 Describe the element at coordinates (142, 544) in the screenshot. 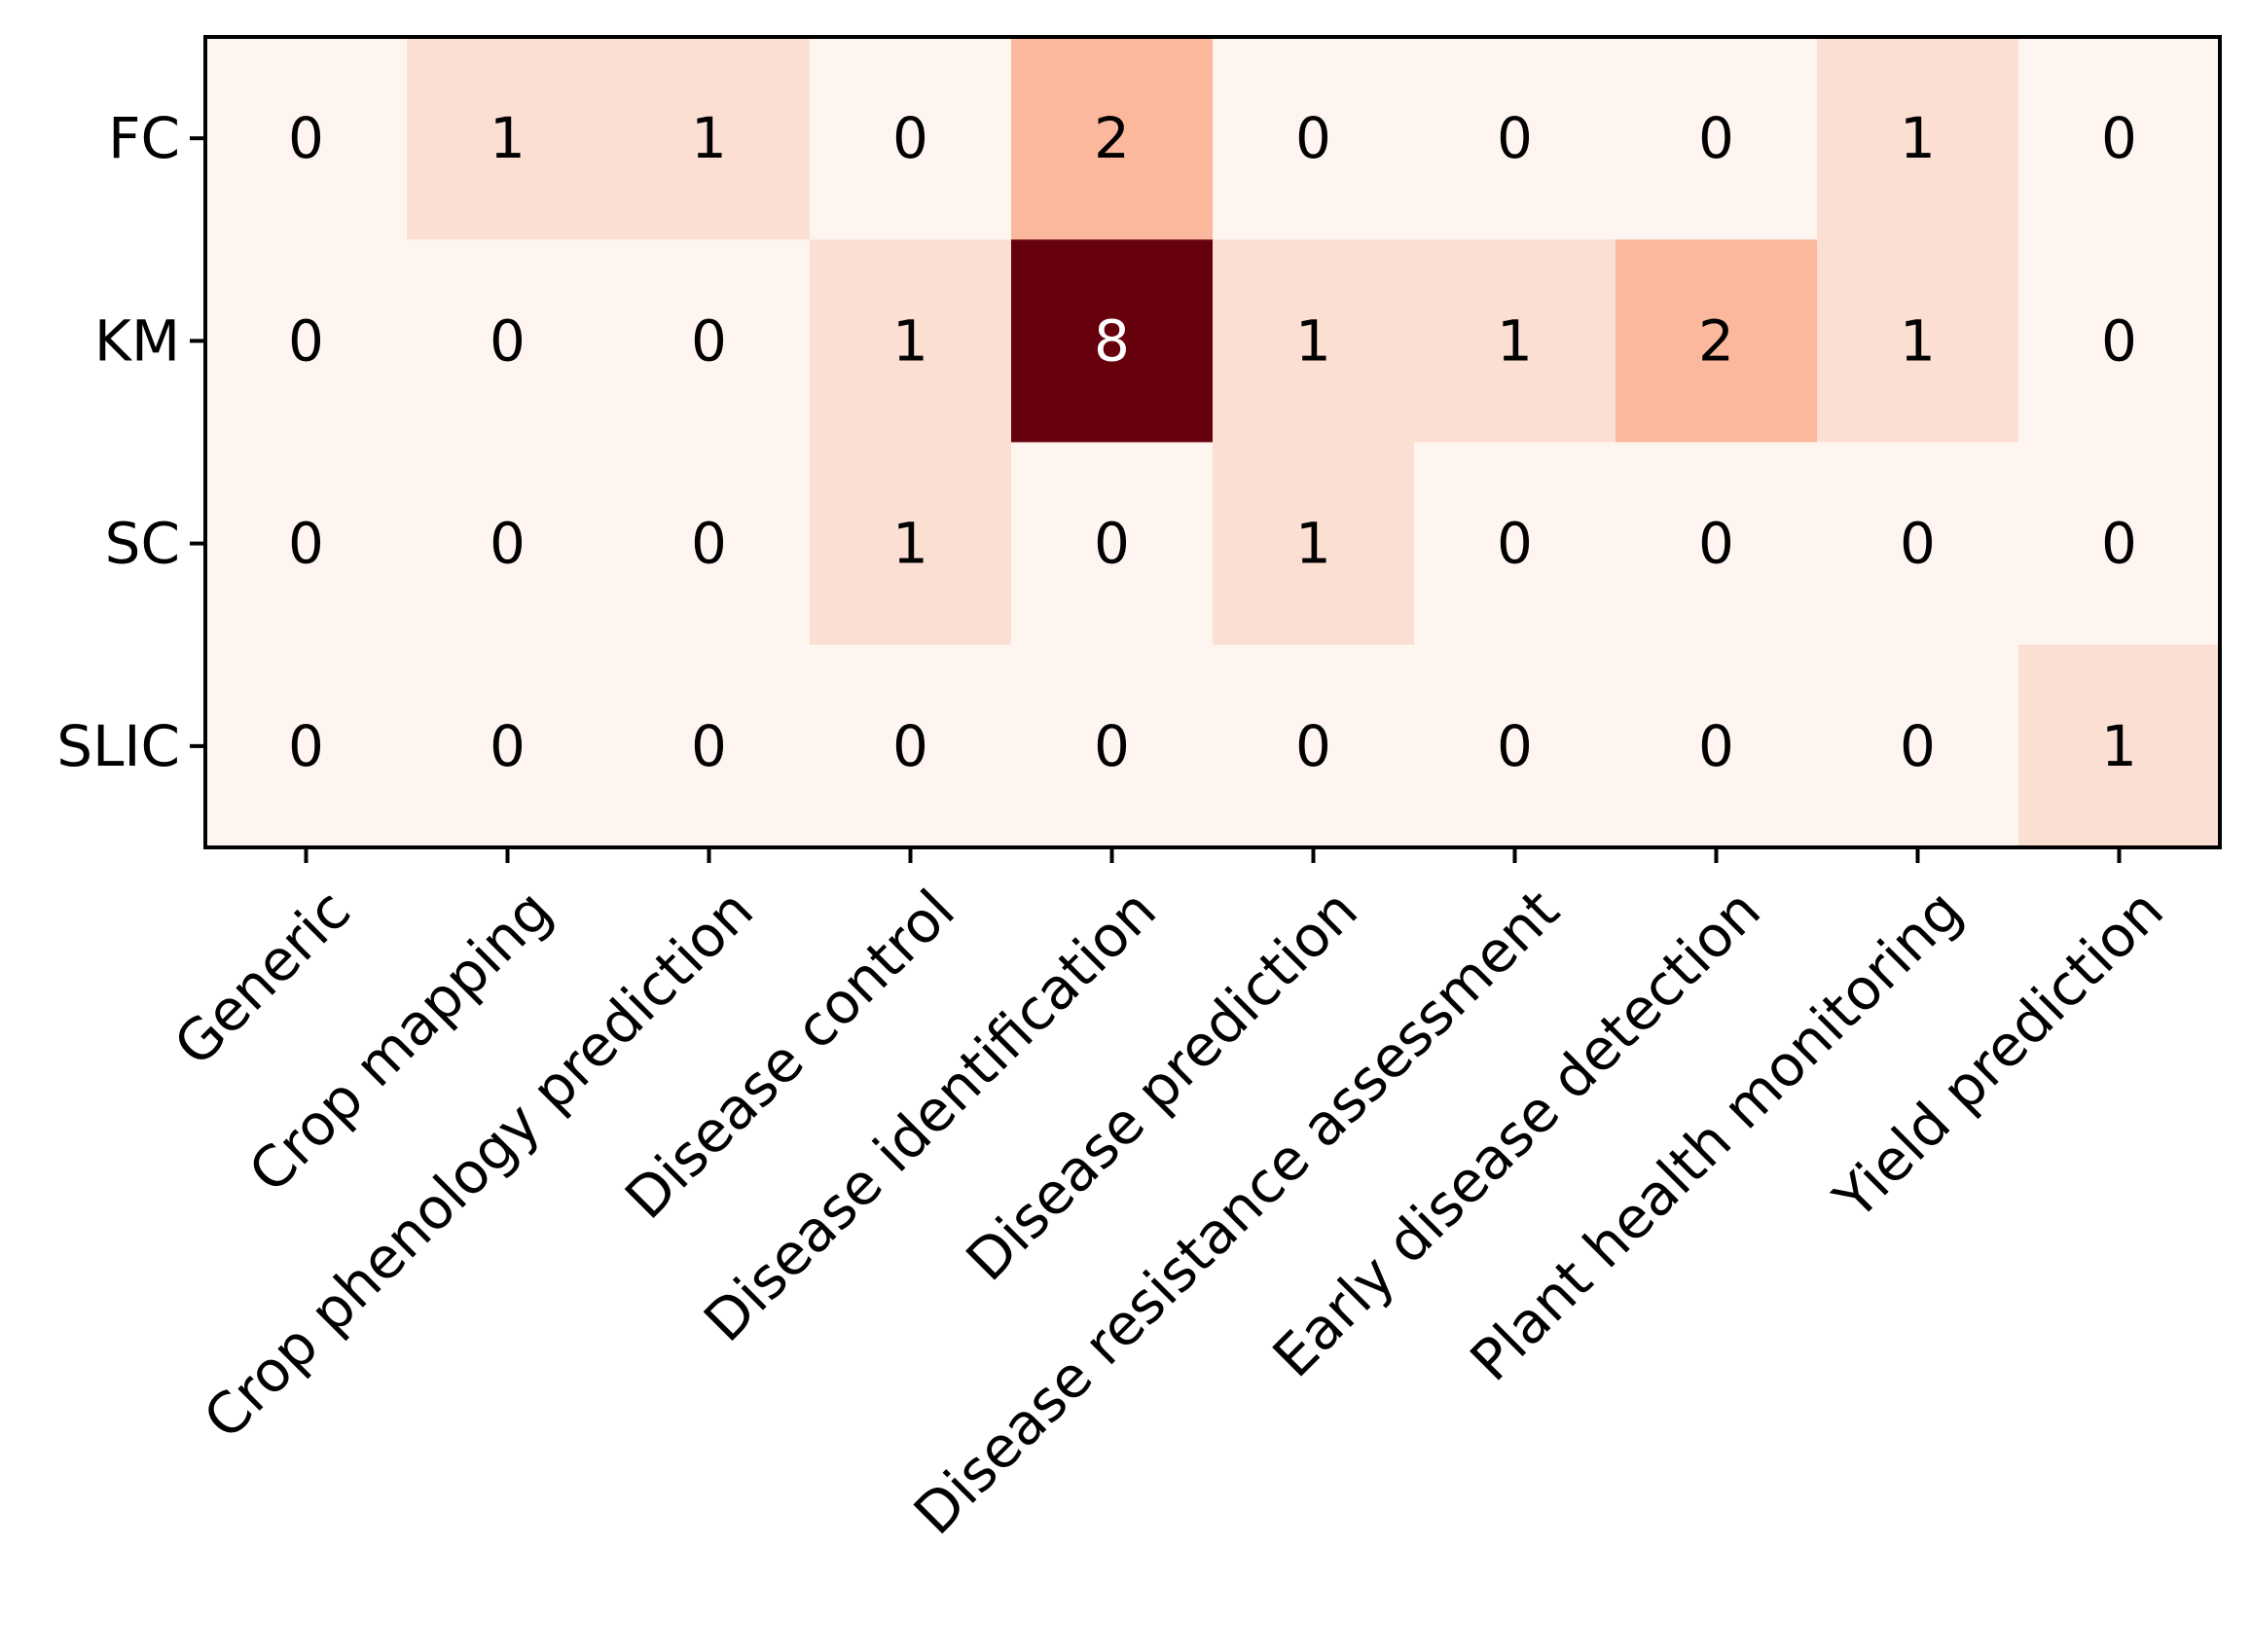

I see `y-tick-label-sc: SC` at that location.